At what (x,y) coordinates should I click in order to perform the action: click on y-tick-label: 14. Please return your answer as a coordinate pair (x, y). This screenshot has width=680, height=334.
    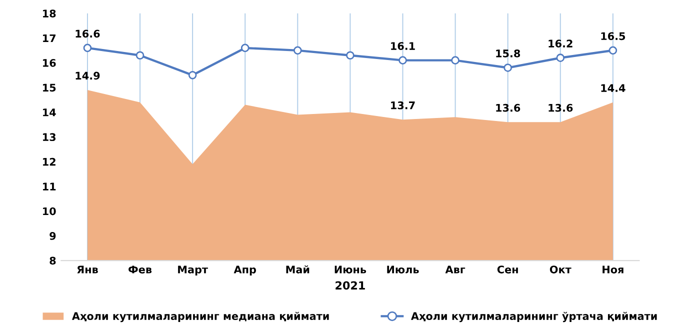
    Looking at the image, I should click on (49, 112).